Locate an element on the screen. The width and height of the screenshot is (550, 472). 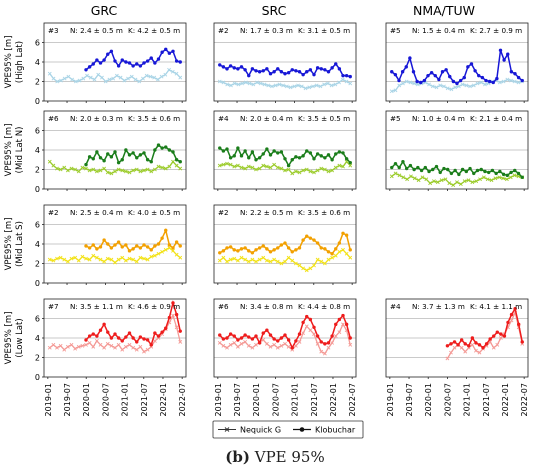
nequick-stat-label: N: 2.5 ± 0.4 m is located at coordinates (96, 212).